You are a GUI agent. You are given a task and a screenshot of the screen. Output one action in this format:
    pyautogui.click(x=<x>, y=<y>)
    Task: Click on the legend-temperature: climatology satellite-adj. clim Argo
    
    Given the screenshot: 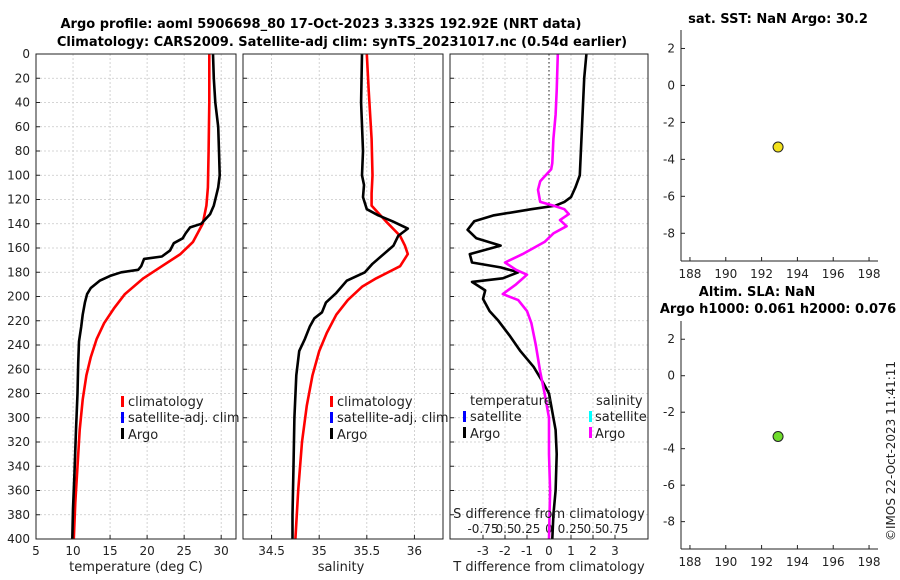 What is the action you would take?
    pyautogui.click(x=180, y=419)
    